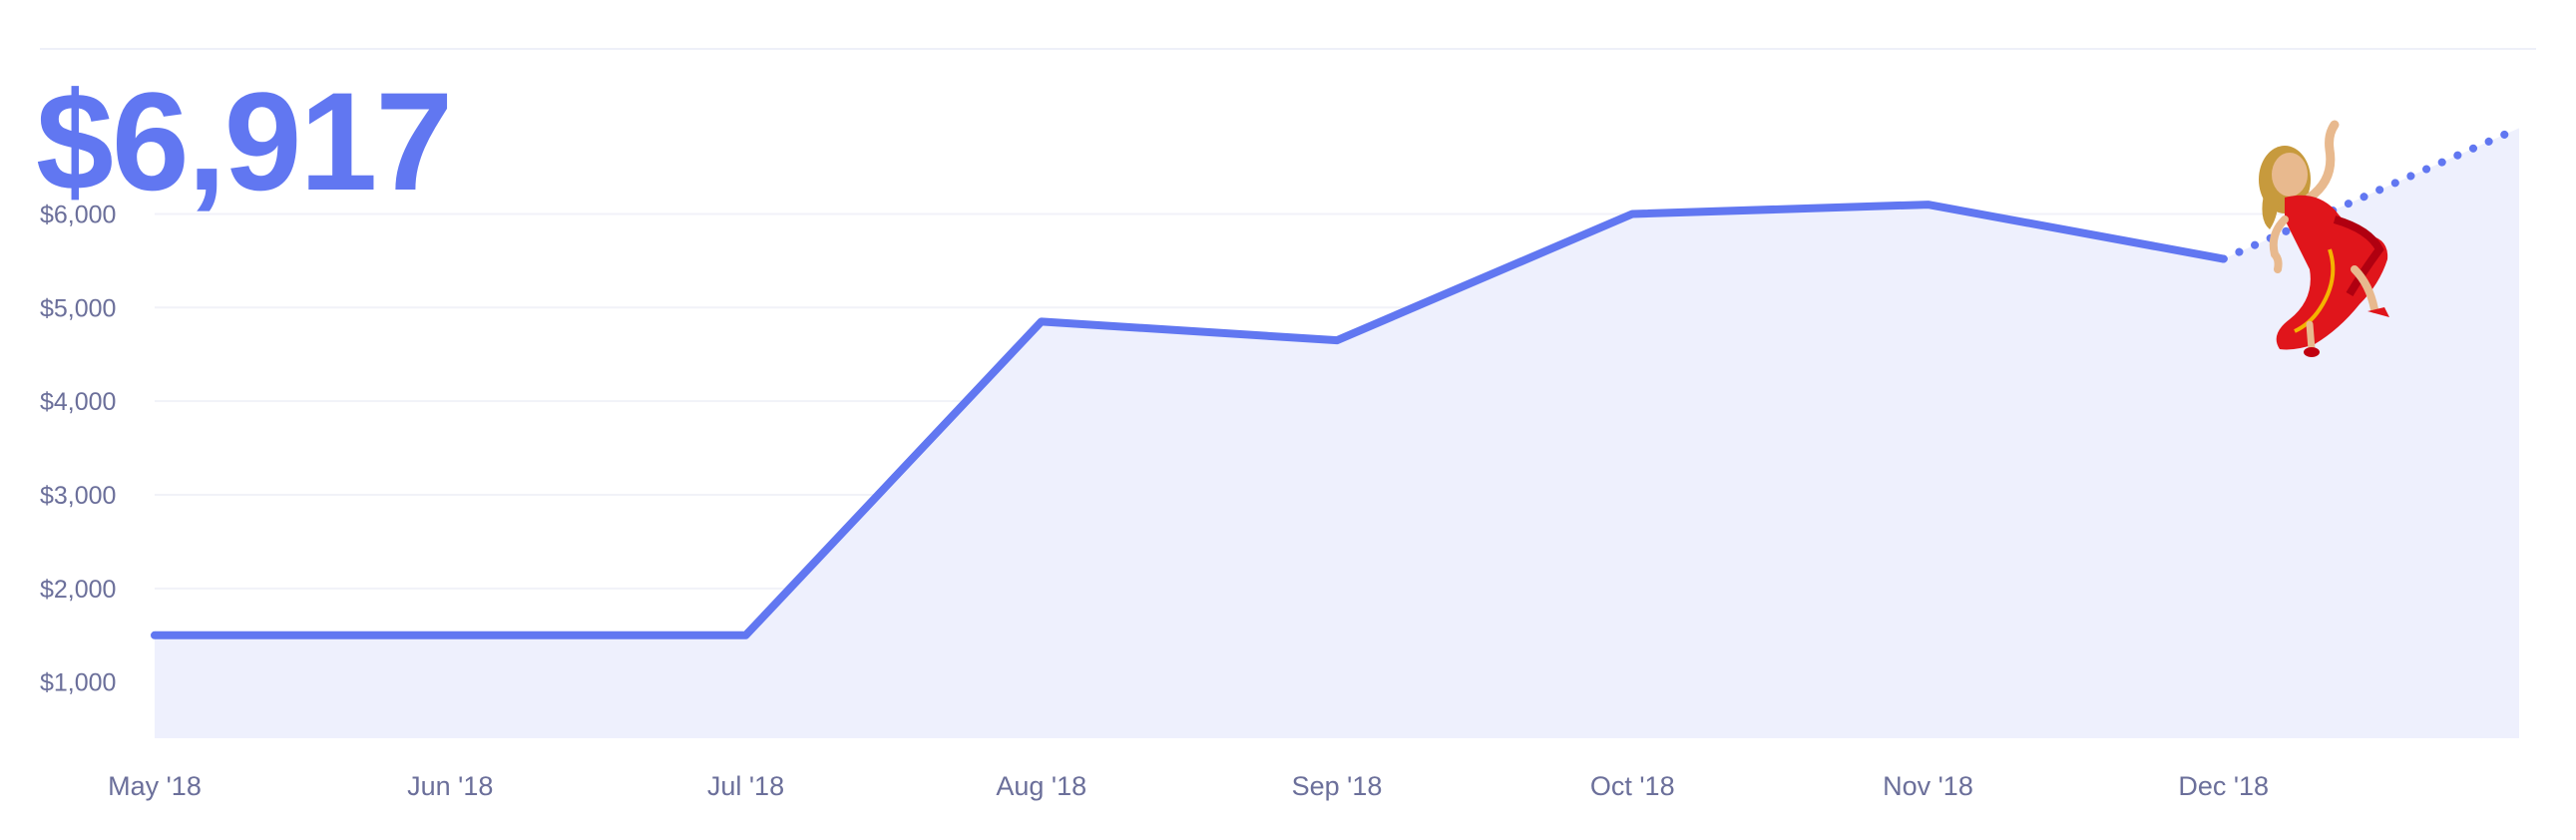 The width and height of the screenshot is (2576, 840). Describe the element at coordinates (155, 786) in the screenshot. I see `x-tick-label: May '18` at that location.